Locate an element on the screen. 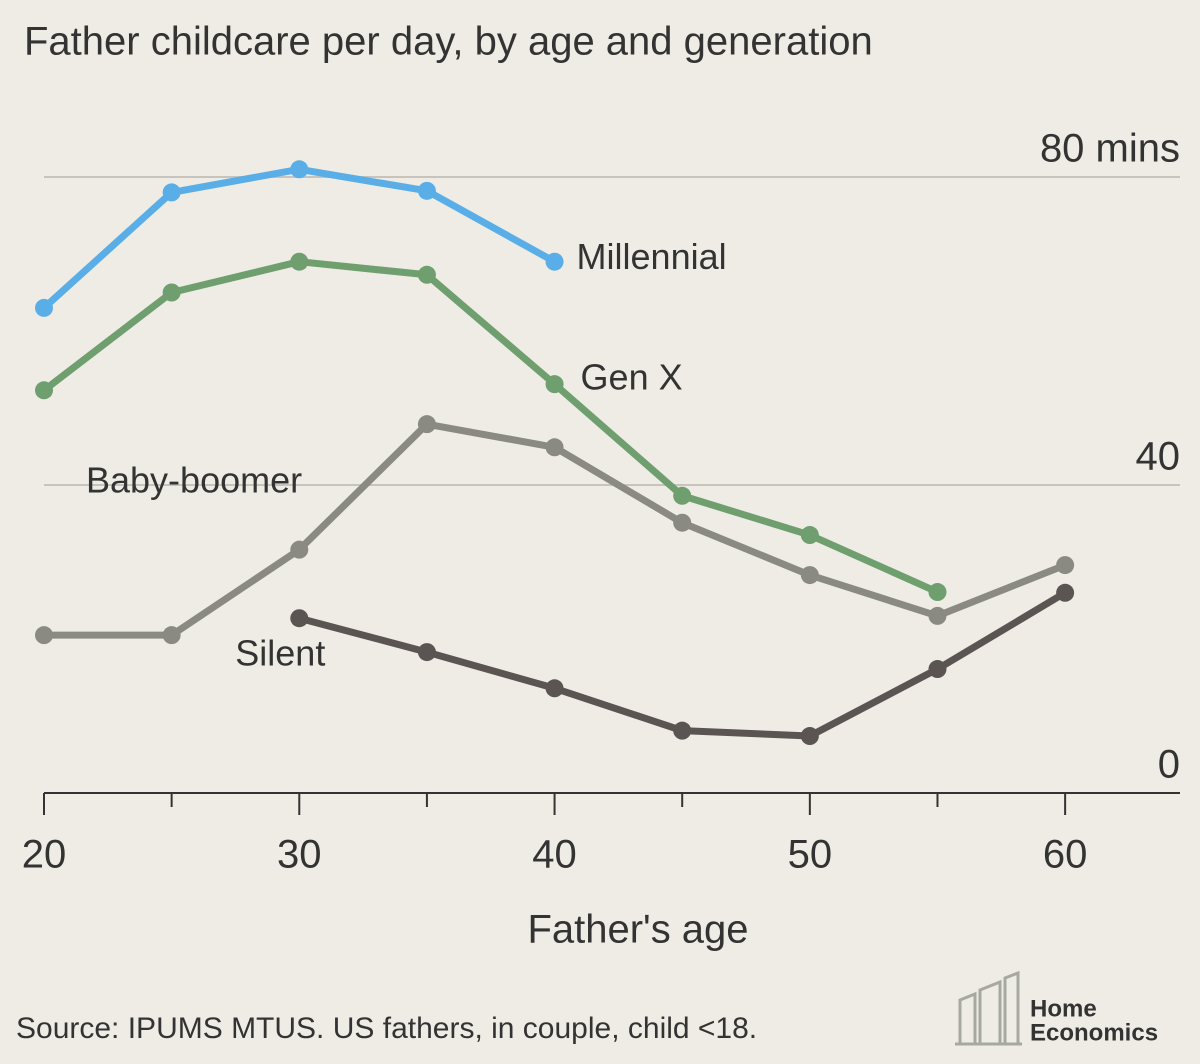 Image resolution: width=1200 pixels, height=1064 pixels. x-tick-label: 30 is located at coordinates (299, 855).